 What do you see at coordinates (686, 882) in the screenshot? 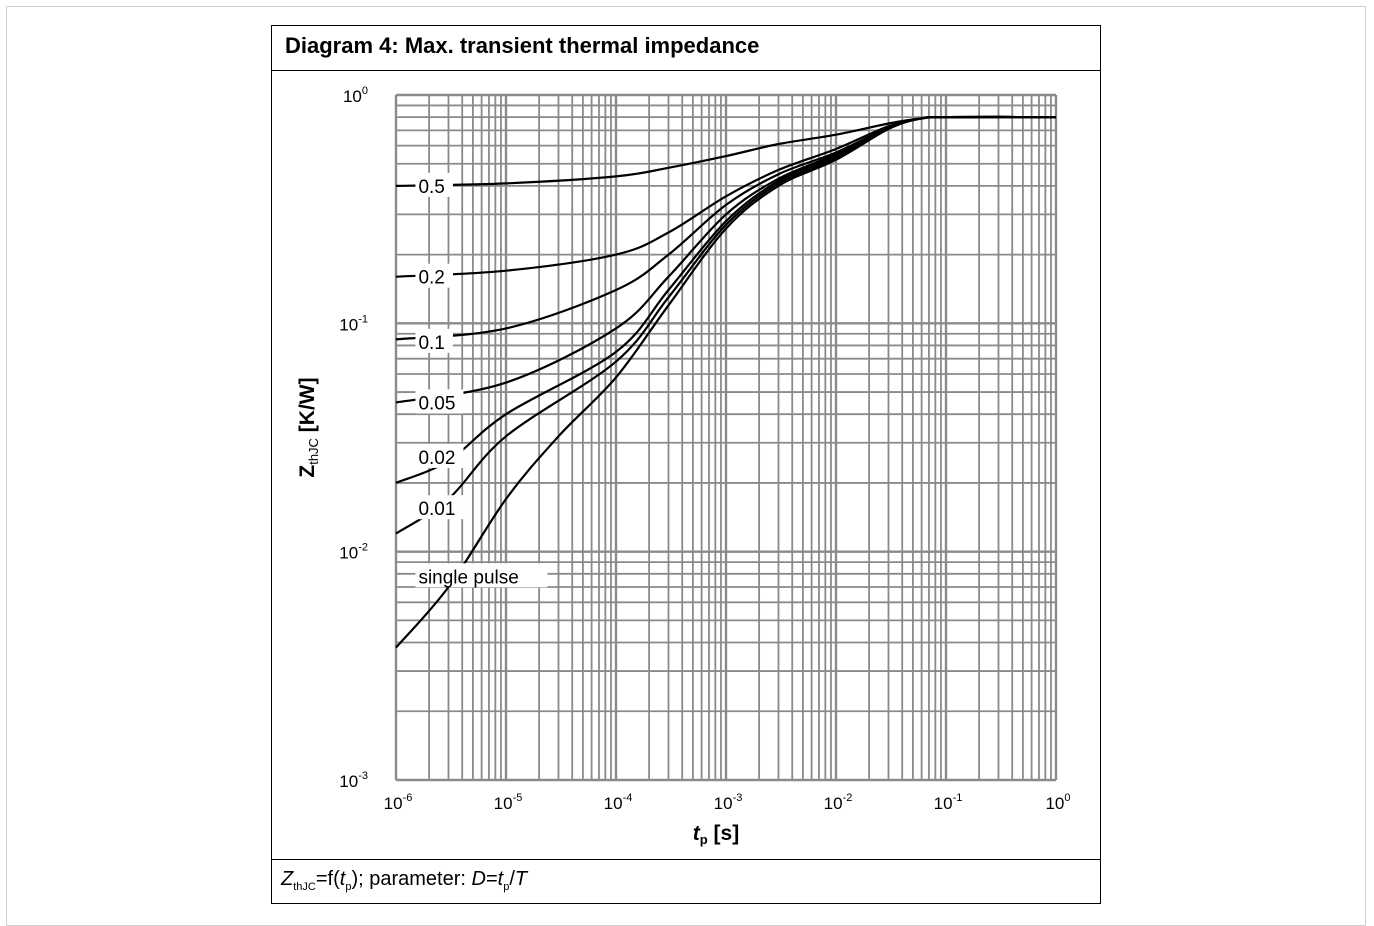
I see `footer-row: ZthJC=f(tp); parameter: D=tp/T` at bounding box center [686, 882].